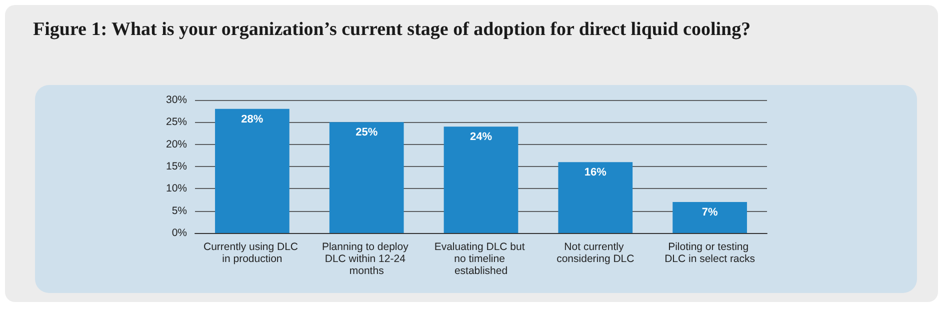 The height and width of the screenshot is (312, 943). What do you see at coordinates (481, 137) in the screenshot?
I see `data-label: 24%` at bounding box center [481, 137].